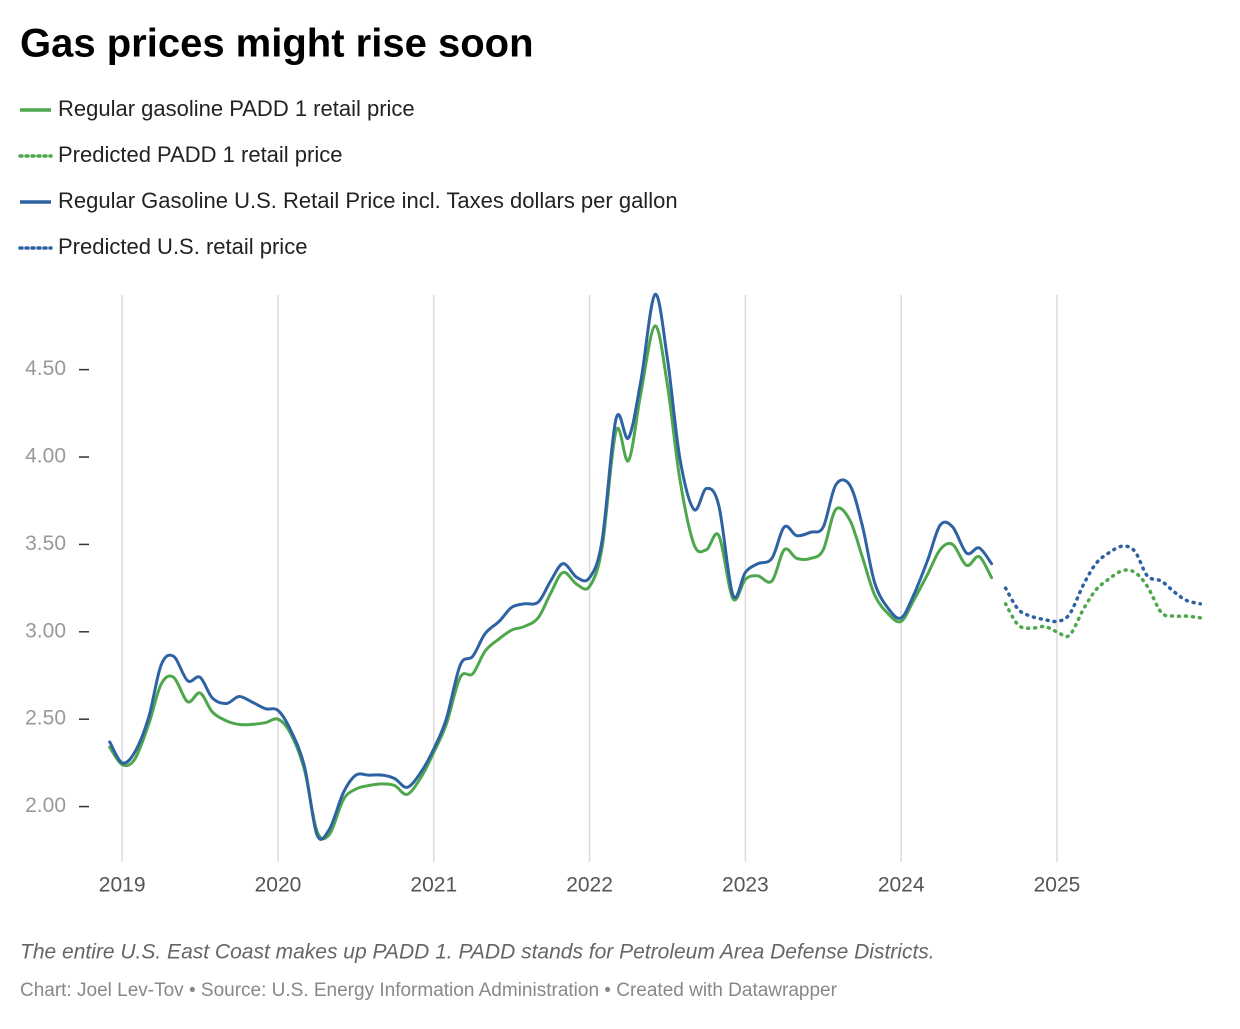 The height and width of the screenshot is (1029, 1240). Describe the element at coordinates (45, 368) in the screenshot. I see `y-tick-label: 4.50` at that location.